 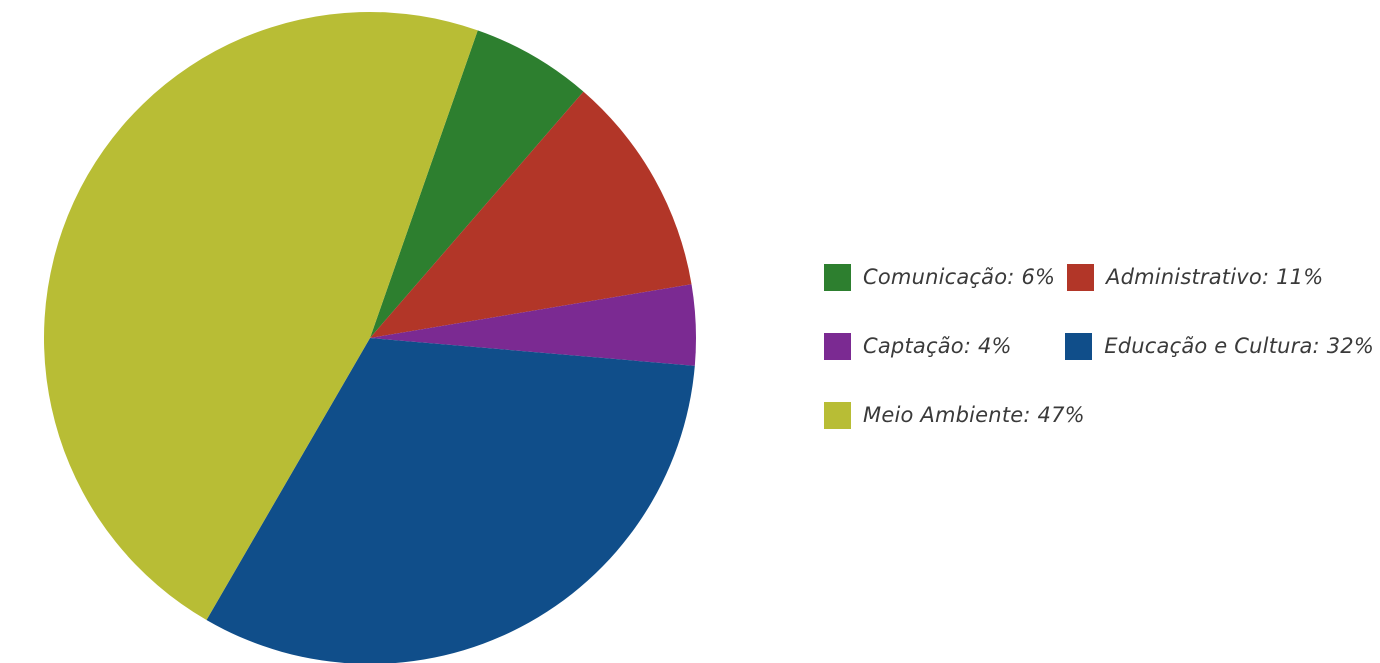 What do you see at coordinates (837, 415) in the screenshot?
I see `legend-swatch-meio-ambiente` at bounding box center [837, 415].